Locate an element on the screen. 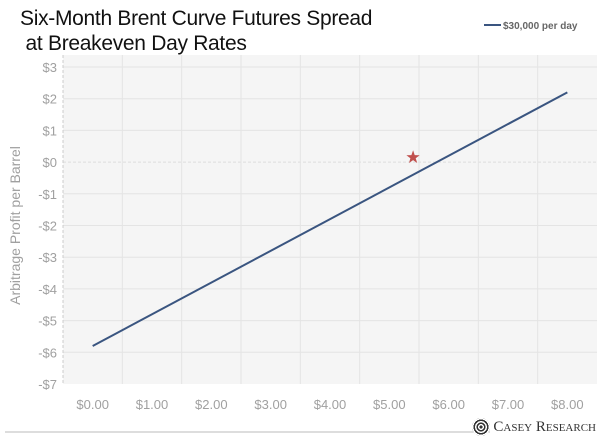 This screenshot has height=441, width=600. x-tick-label: $6.00 is located at coordinates (448, 404).